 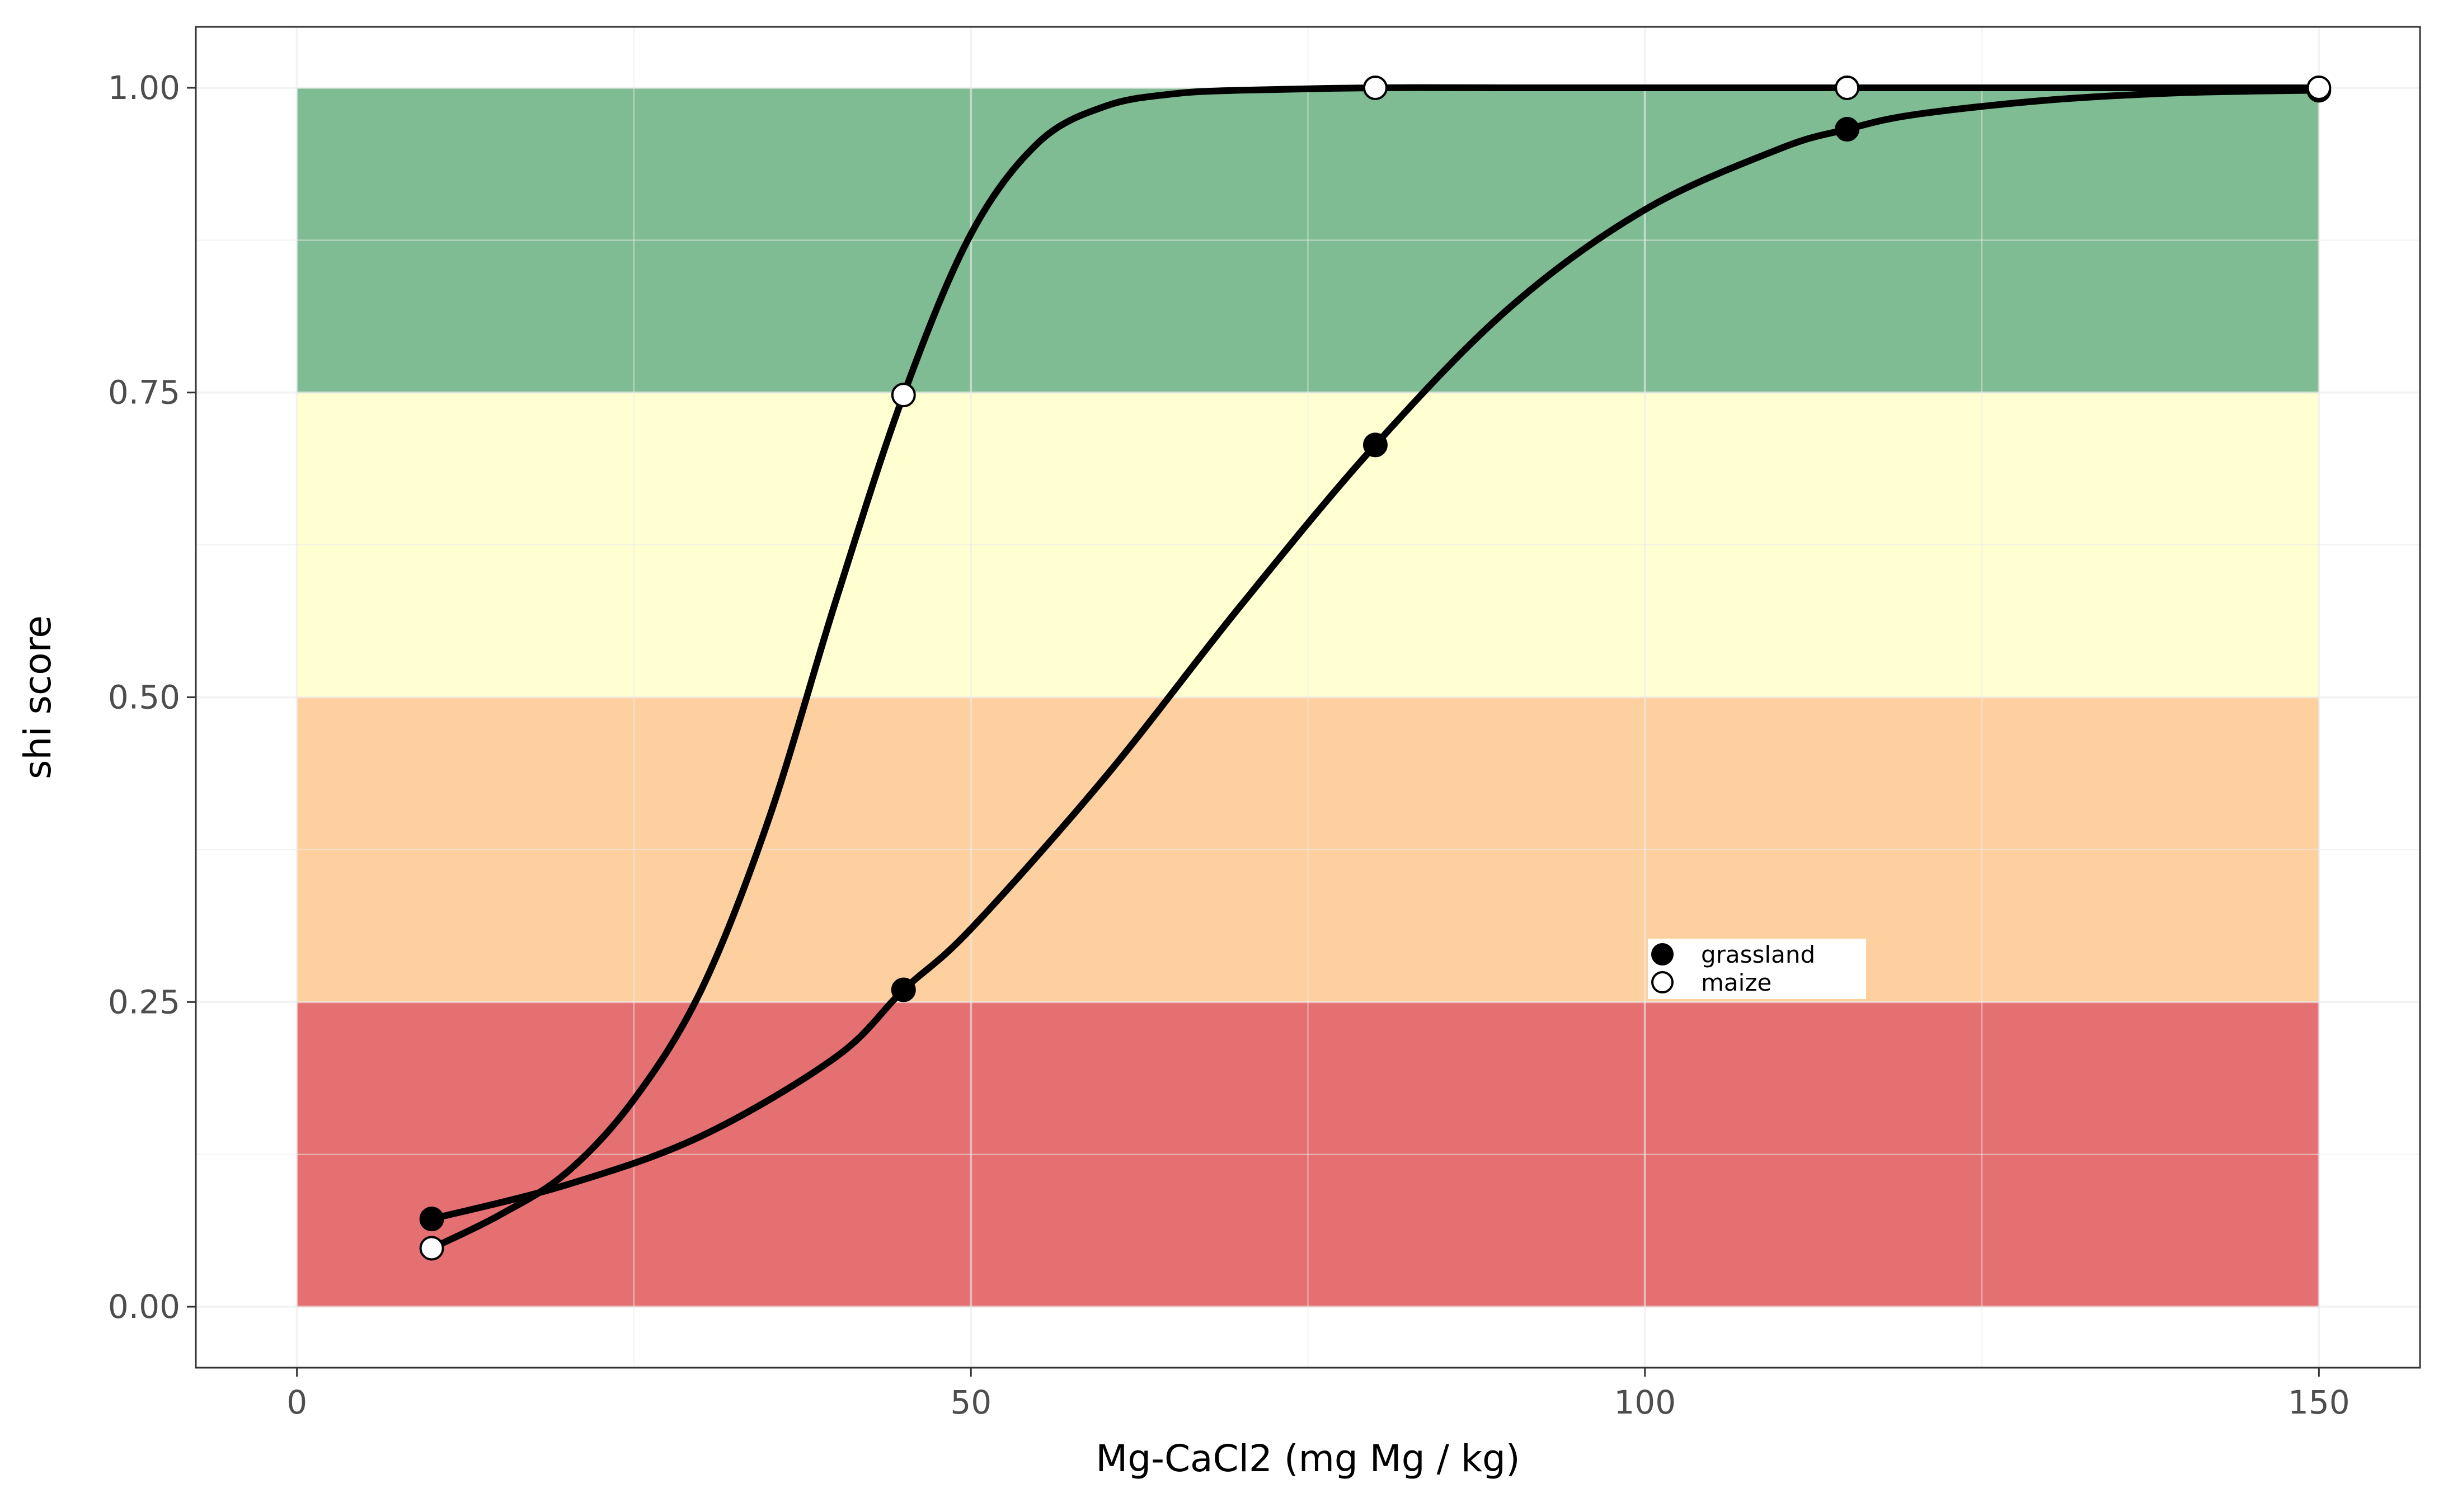 What do you see at coordinates (971, 1402) in the screenshot?
I see `x-tick-label-1: 50` at bounding box center [971, 1402].